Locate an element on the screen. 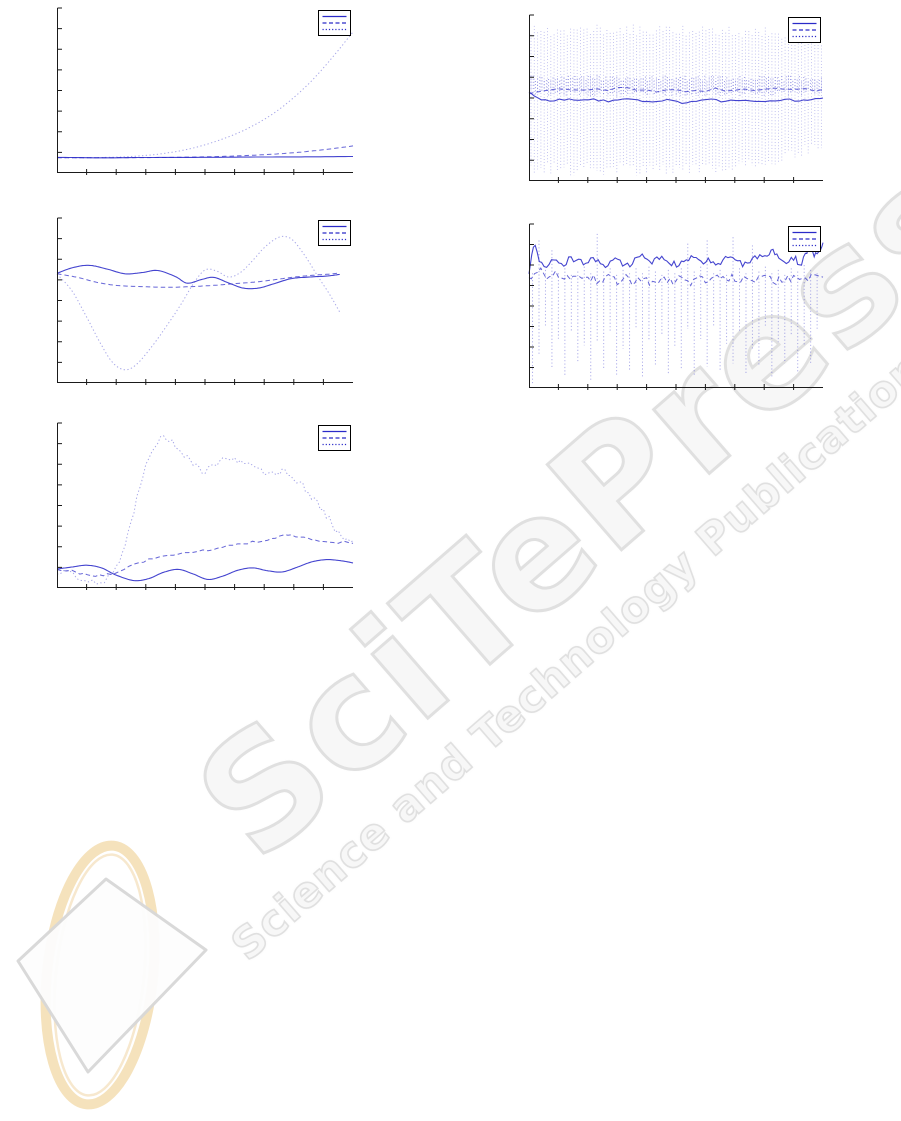 The width and height of the screenshot is (901, 1121). dotted-burst is located at coordinates (205, 510).